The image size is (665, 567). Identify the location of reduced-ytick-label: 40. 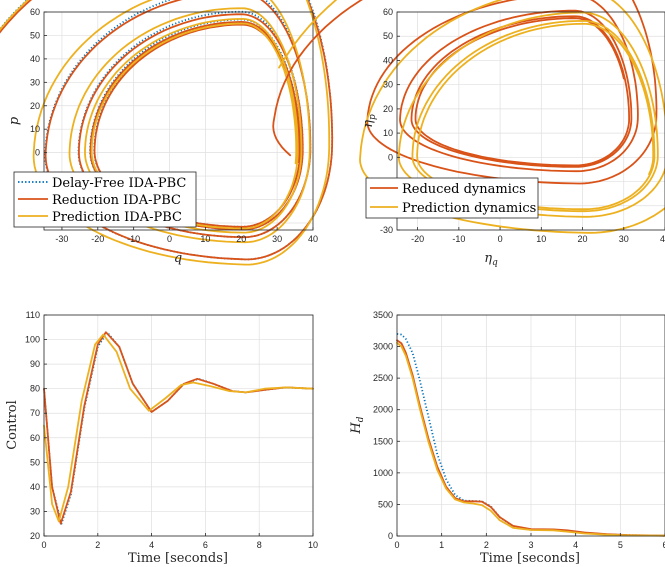
(388, 60).